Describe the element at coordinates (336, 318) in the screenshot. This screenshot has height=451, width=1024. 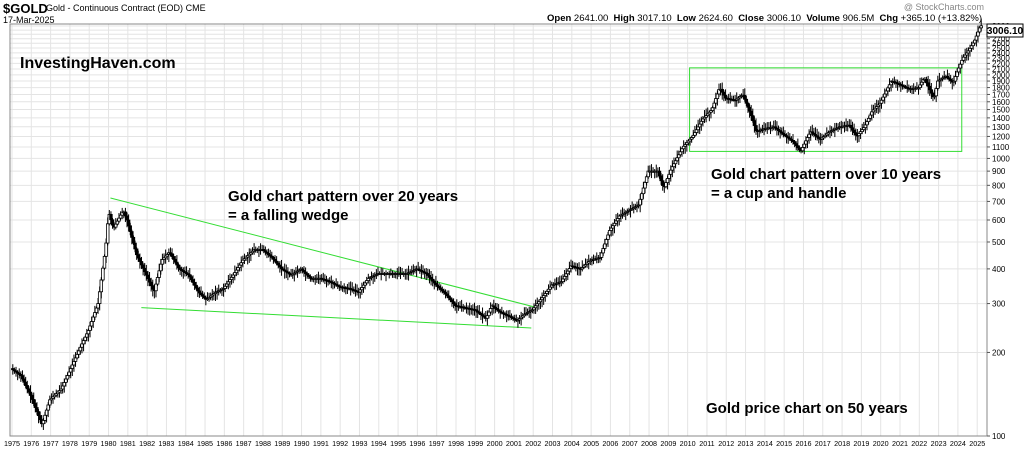
I see `wedge-lower-line` at that location.